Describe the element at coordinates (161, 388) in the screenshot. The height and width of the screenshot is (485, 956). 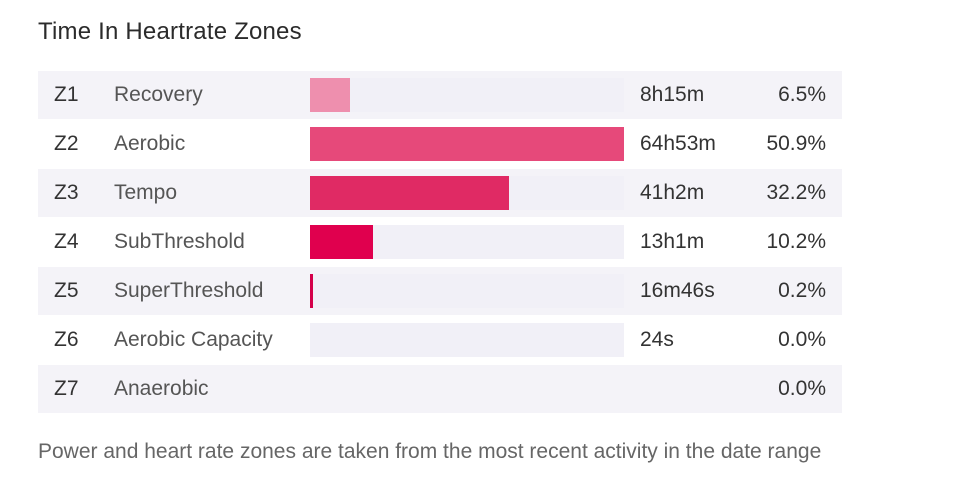
I see `zone-name: Anaerobic` at that location.